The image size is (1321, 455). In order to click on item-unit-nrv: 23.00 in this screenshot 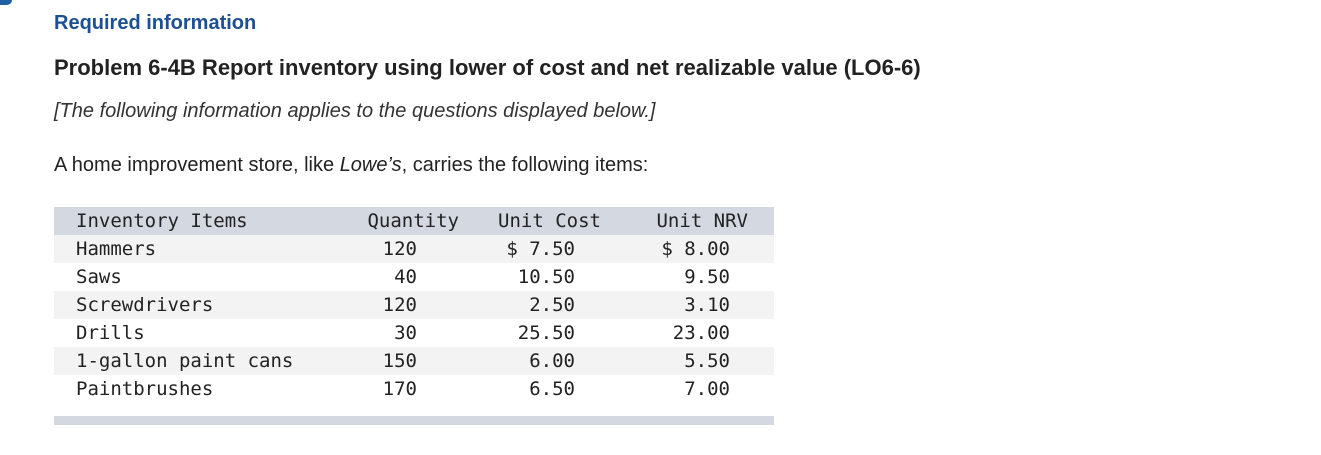, I will do `click(687, 333)`.